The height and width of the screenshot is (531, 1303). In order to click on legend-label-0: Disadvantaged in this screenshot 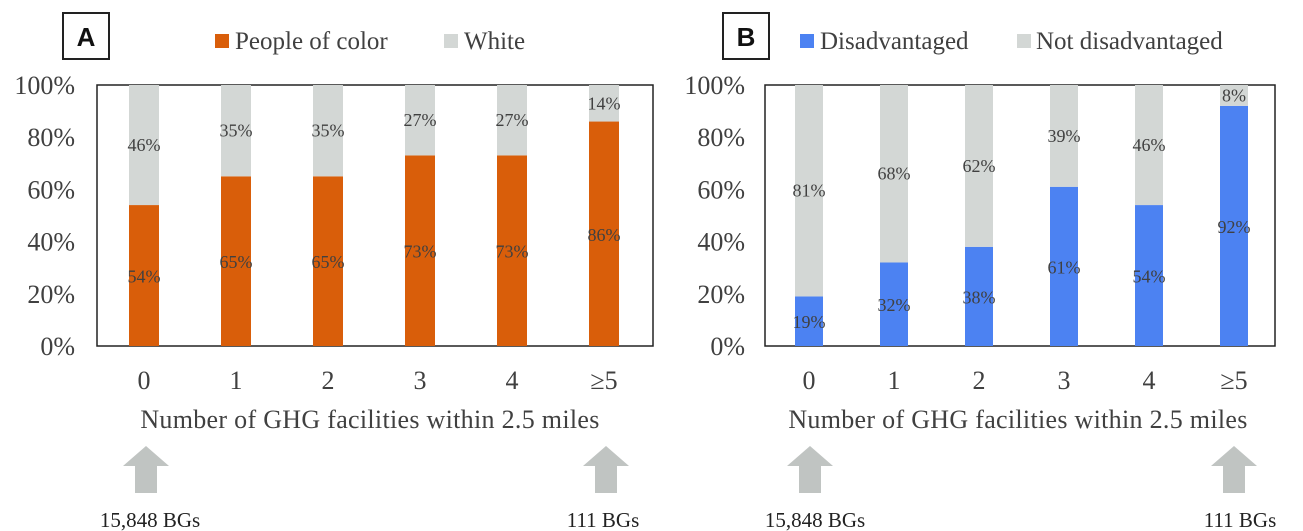, I will do `click(894, 41)`.